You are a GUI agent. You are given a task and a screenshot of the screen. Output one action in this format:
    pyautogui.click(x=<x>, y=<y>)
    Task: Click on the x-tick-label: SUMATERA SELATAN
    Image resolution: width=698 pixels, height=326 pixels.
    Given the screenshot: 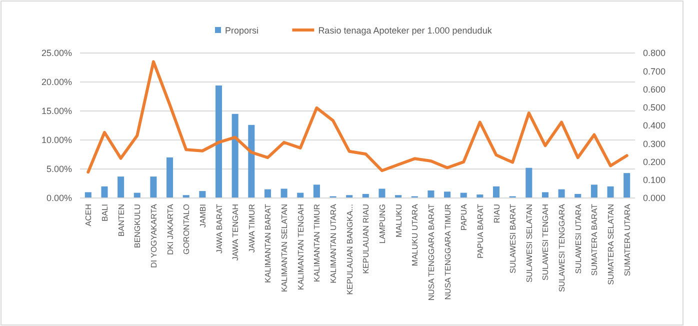 What is the action you would take?
    pyautogui.click(x=611, y=244)
    